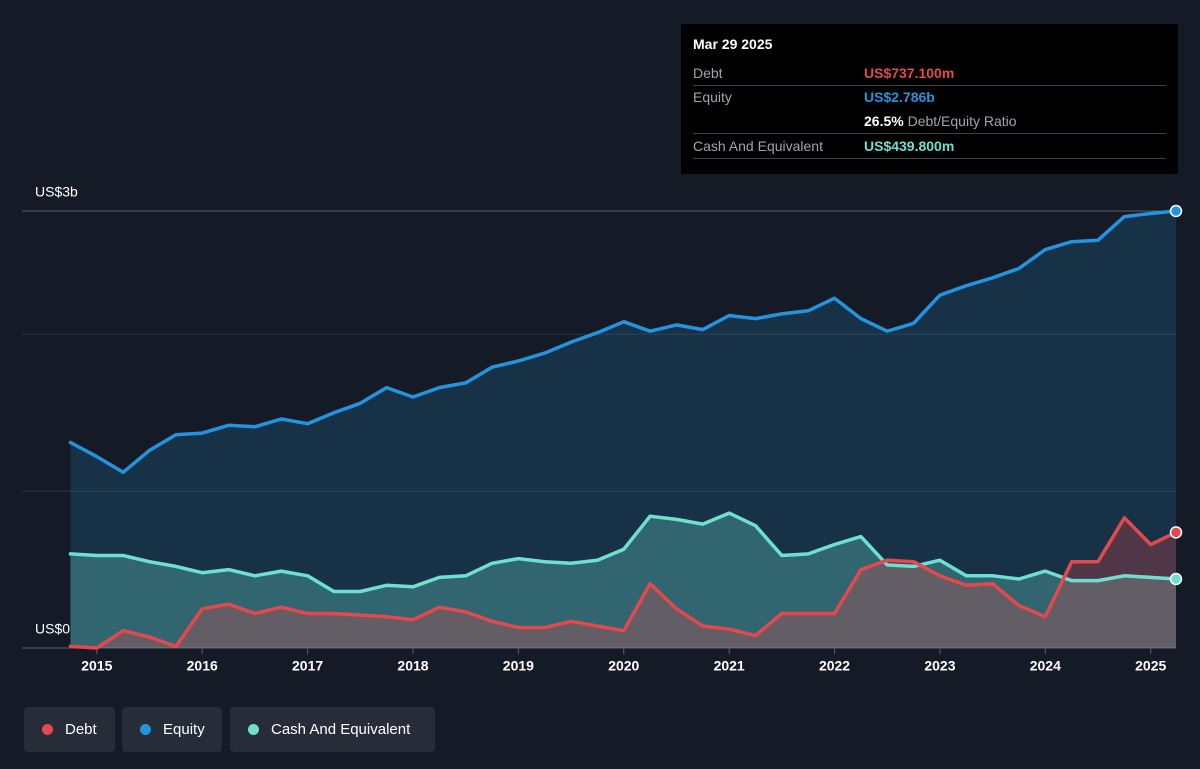  What do you see at coordinates (623, 552) in the screenshot?
I see `line` at bounding box center [623, 552].